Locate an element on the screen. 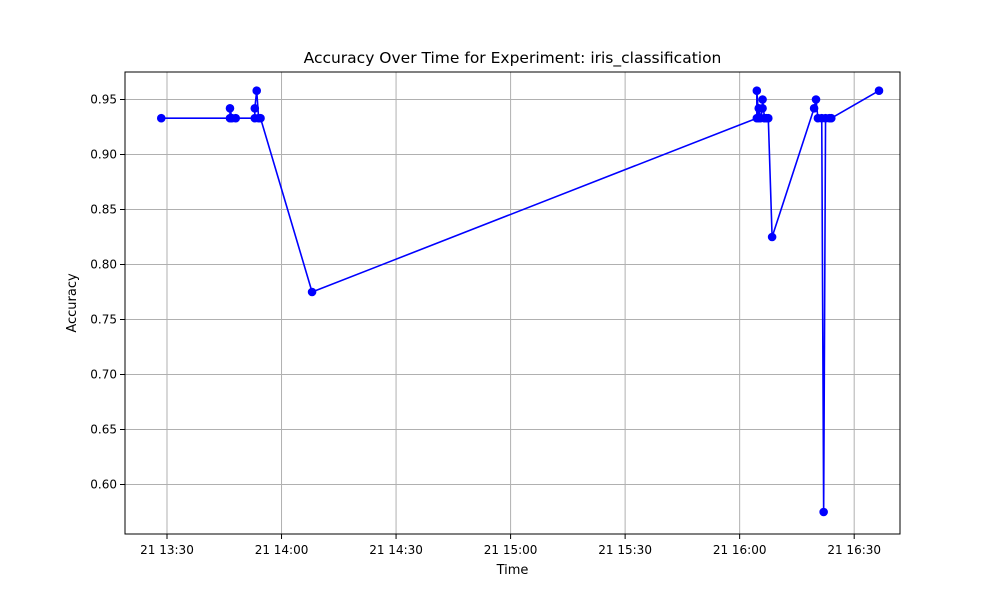 The height and width of the screenshot is (600, 1000). y-tick-label: 0.85 is located at coordinates (103, 210).